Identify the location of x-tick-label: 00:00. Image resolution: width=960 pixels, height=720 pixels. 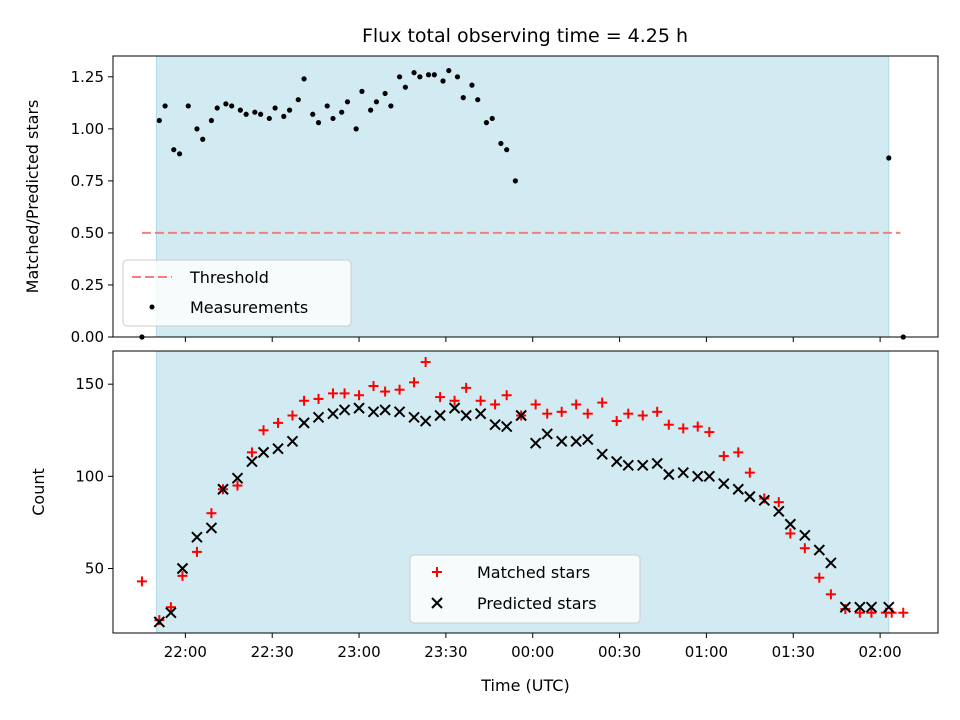
(532, 652).